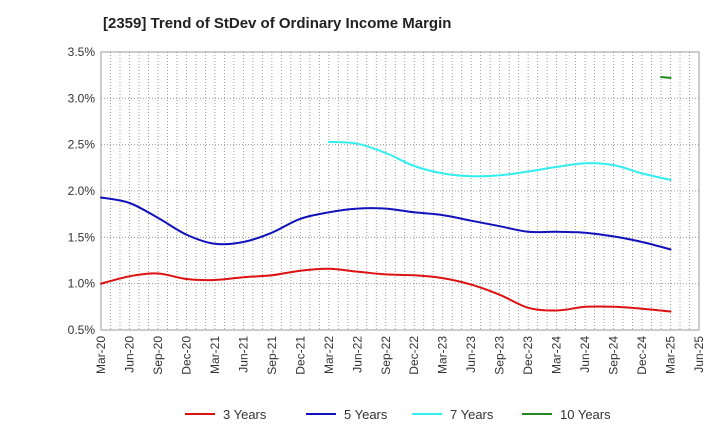 The image size is (720, 440). I want to click on legend-label-7-years: 7 Years, so click(472, 414).